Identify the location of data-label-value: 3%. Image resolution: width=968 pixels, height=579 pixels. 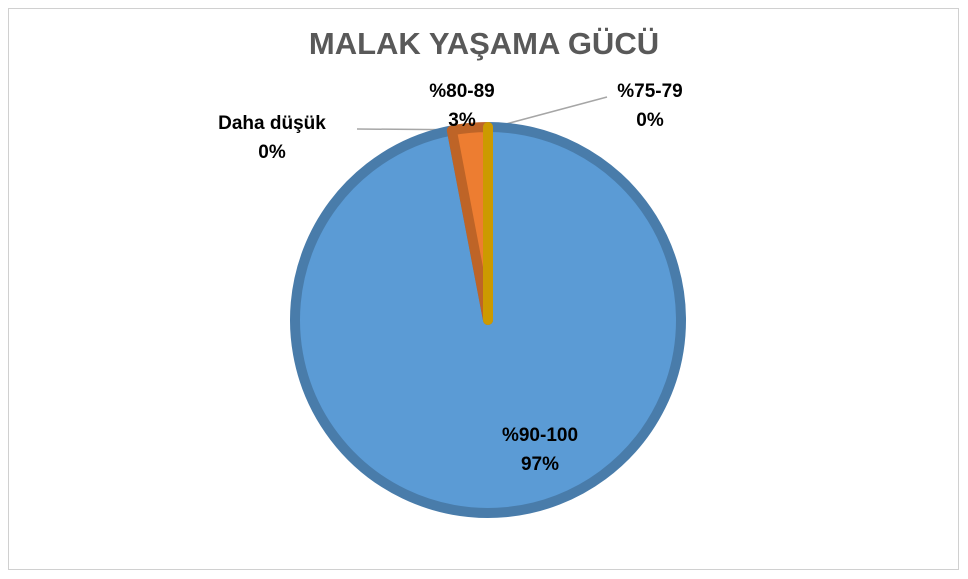
(462, 120).